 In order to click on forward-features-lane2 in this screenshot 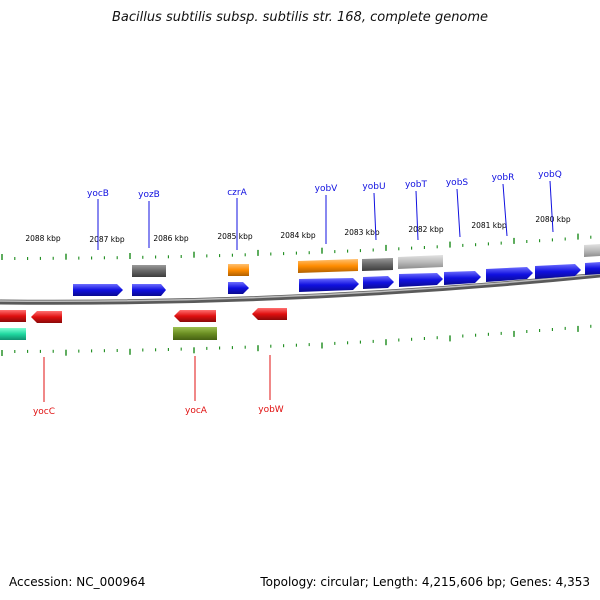, I will do `click(366, 260)`.